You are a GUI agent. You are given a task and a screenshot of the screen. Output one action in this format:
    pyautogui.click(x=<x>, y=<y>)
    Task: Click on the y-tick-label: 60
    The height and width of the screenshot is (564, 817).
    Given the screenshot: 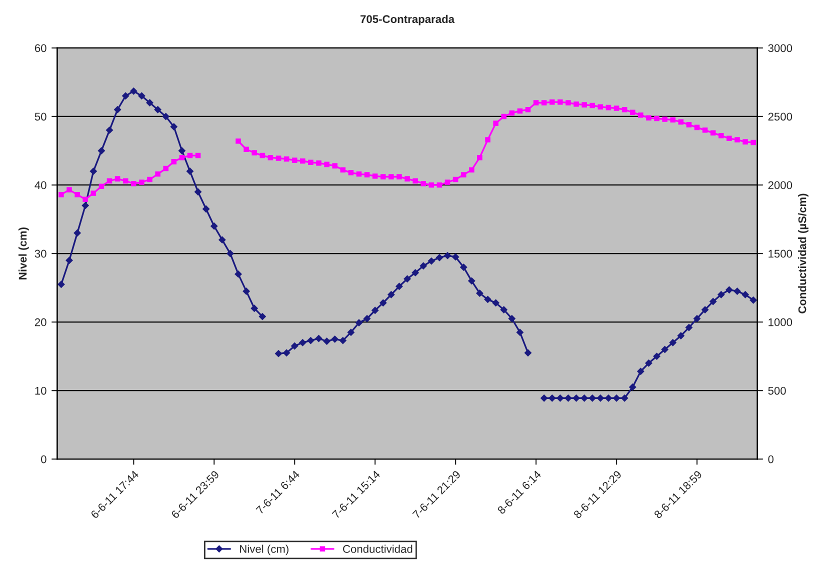 What is the action you would take?
    pyautogui.click(x=40, y=48)
    